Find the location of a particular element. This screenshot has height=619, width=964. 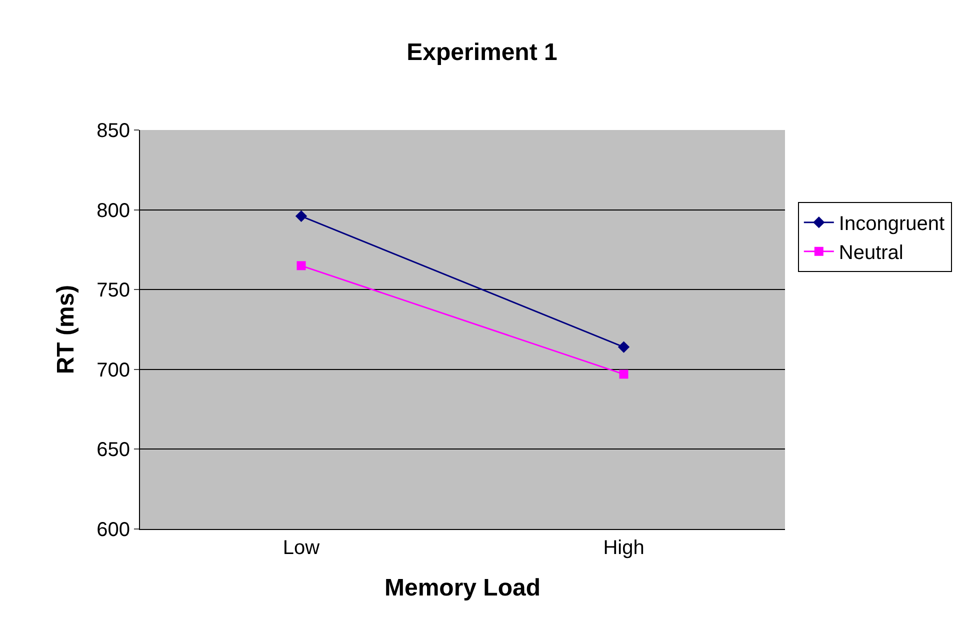

x-tick-label: Low is located at coordinates (301, 548).